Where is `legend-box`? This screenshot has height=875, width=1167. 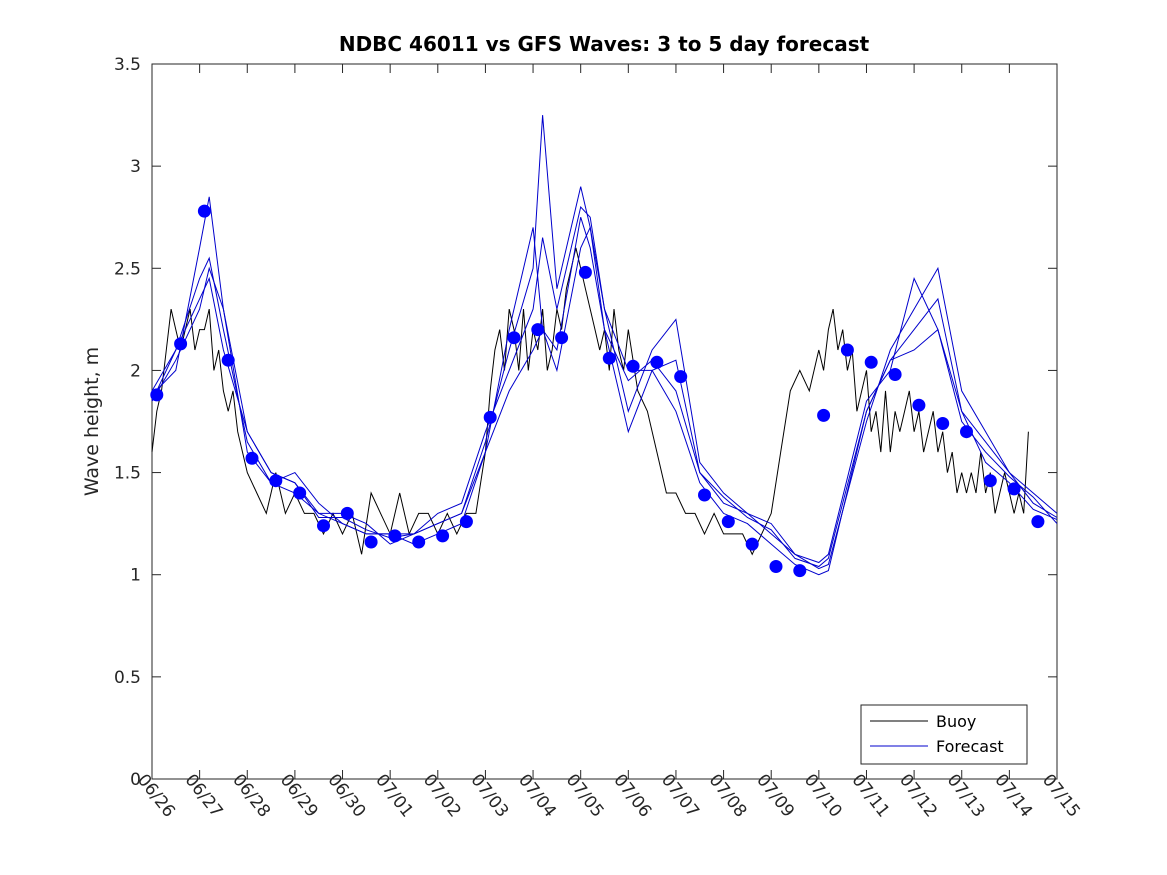
legend-box is located at coordinates (944, 734).